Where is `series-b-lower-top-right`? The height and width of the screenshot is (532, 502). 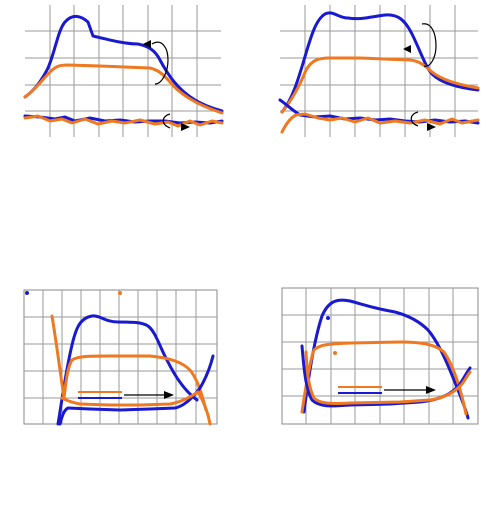 series-b-lower-top-right is located at coordinates (380, 123).